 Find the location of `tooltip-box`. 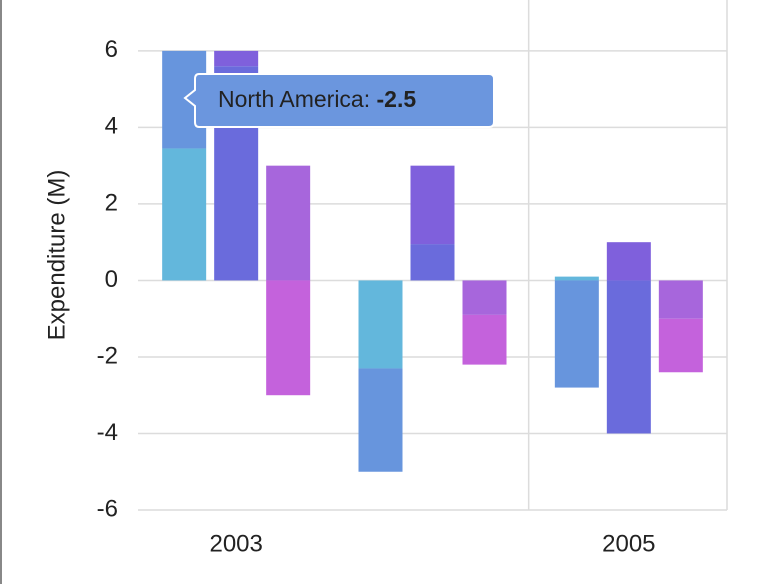

tooltip-box is located at coordinates (339, 100).